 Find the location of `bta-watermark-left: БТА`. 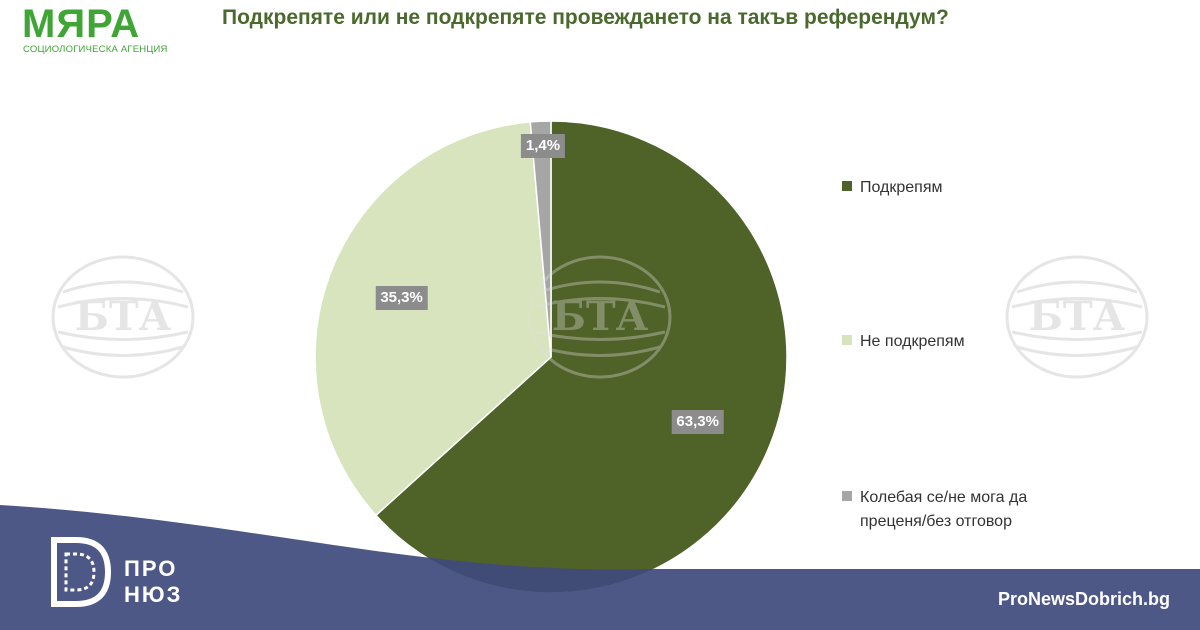

bta-watermark-left: БТА is located at coordinates (123, 317).